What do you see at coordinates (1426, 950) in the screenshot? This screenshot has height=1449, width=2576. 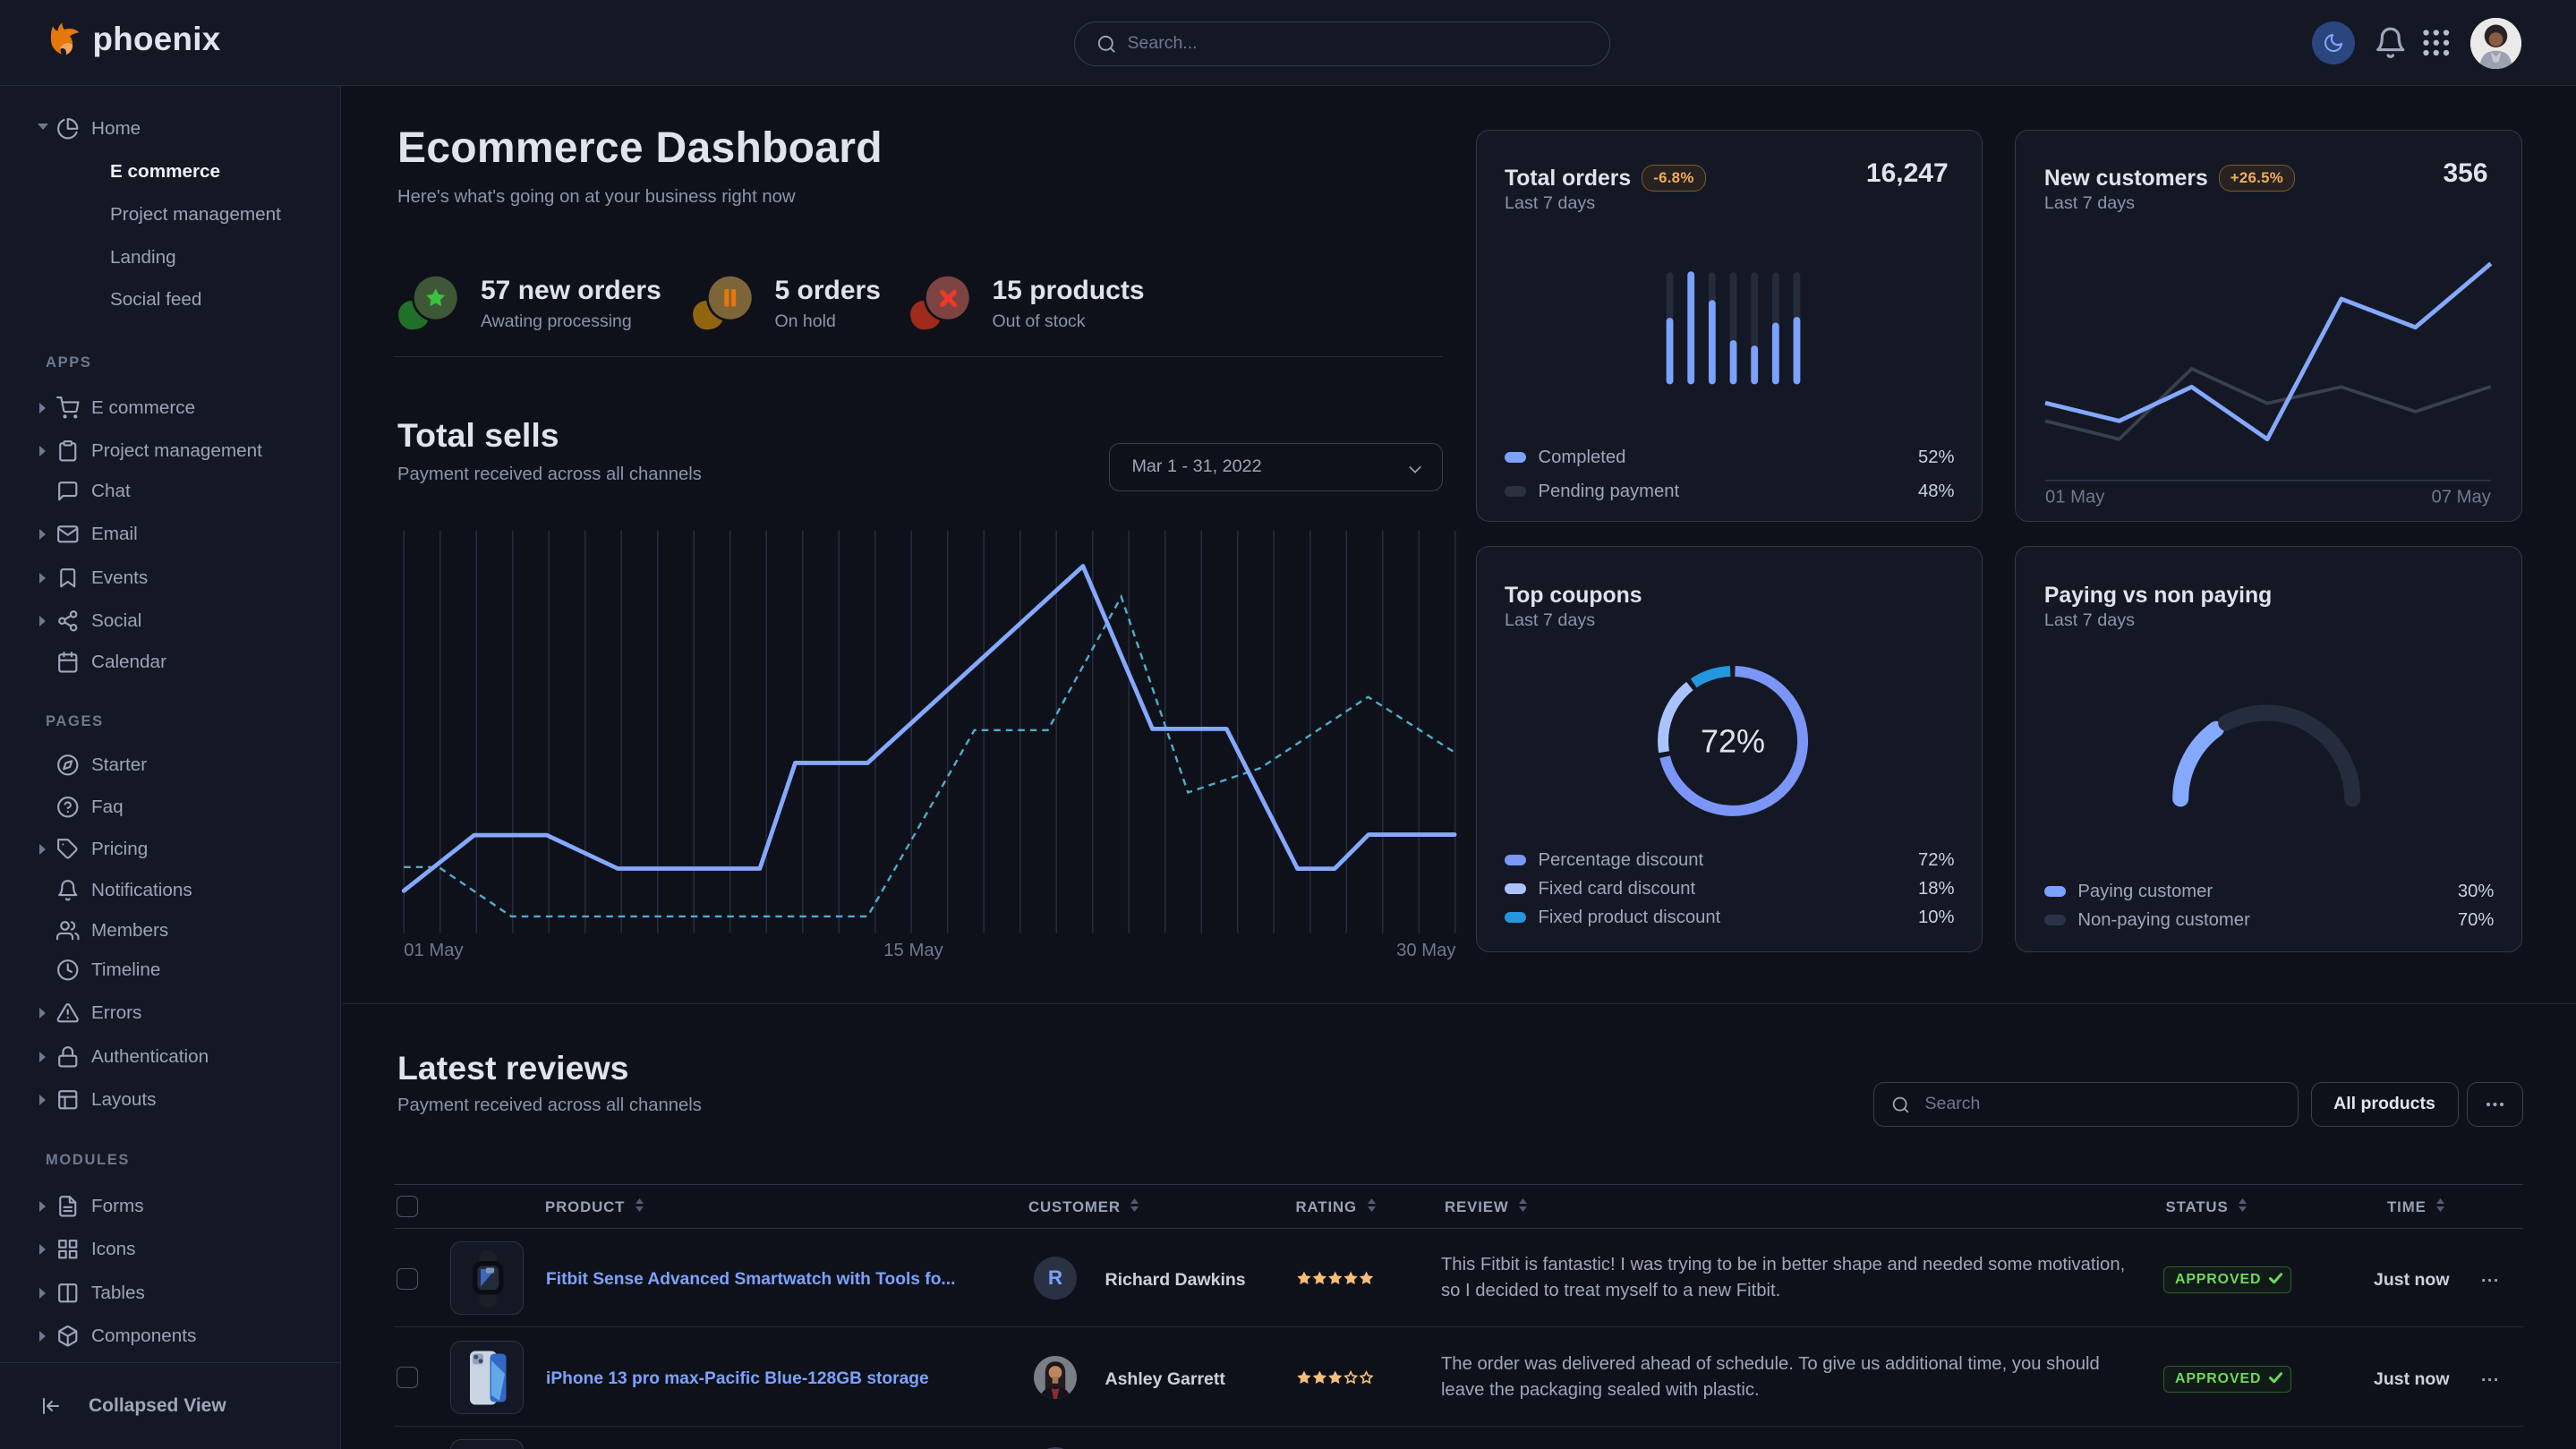 I see `svg-text: 30 May` at bounding box center [1426, 950].